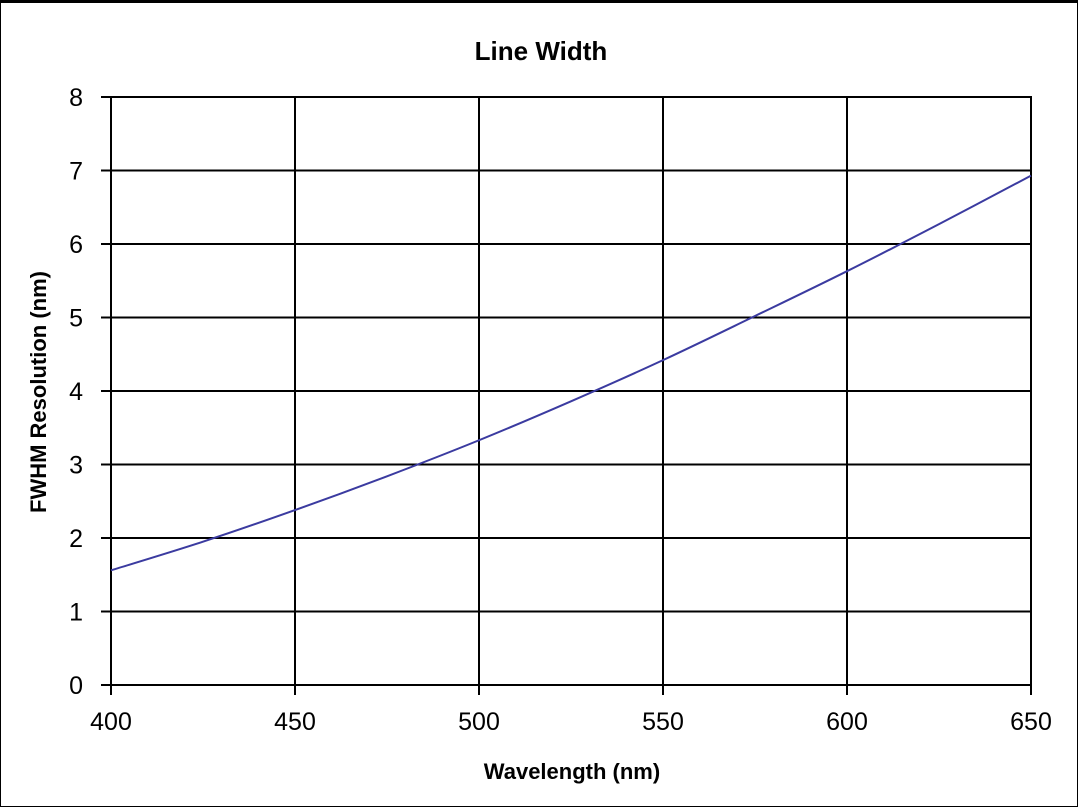  Describe the element at coordinates (76, 613) in the screenshot. I see `y-tick-label: 1` at that location.